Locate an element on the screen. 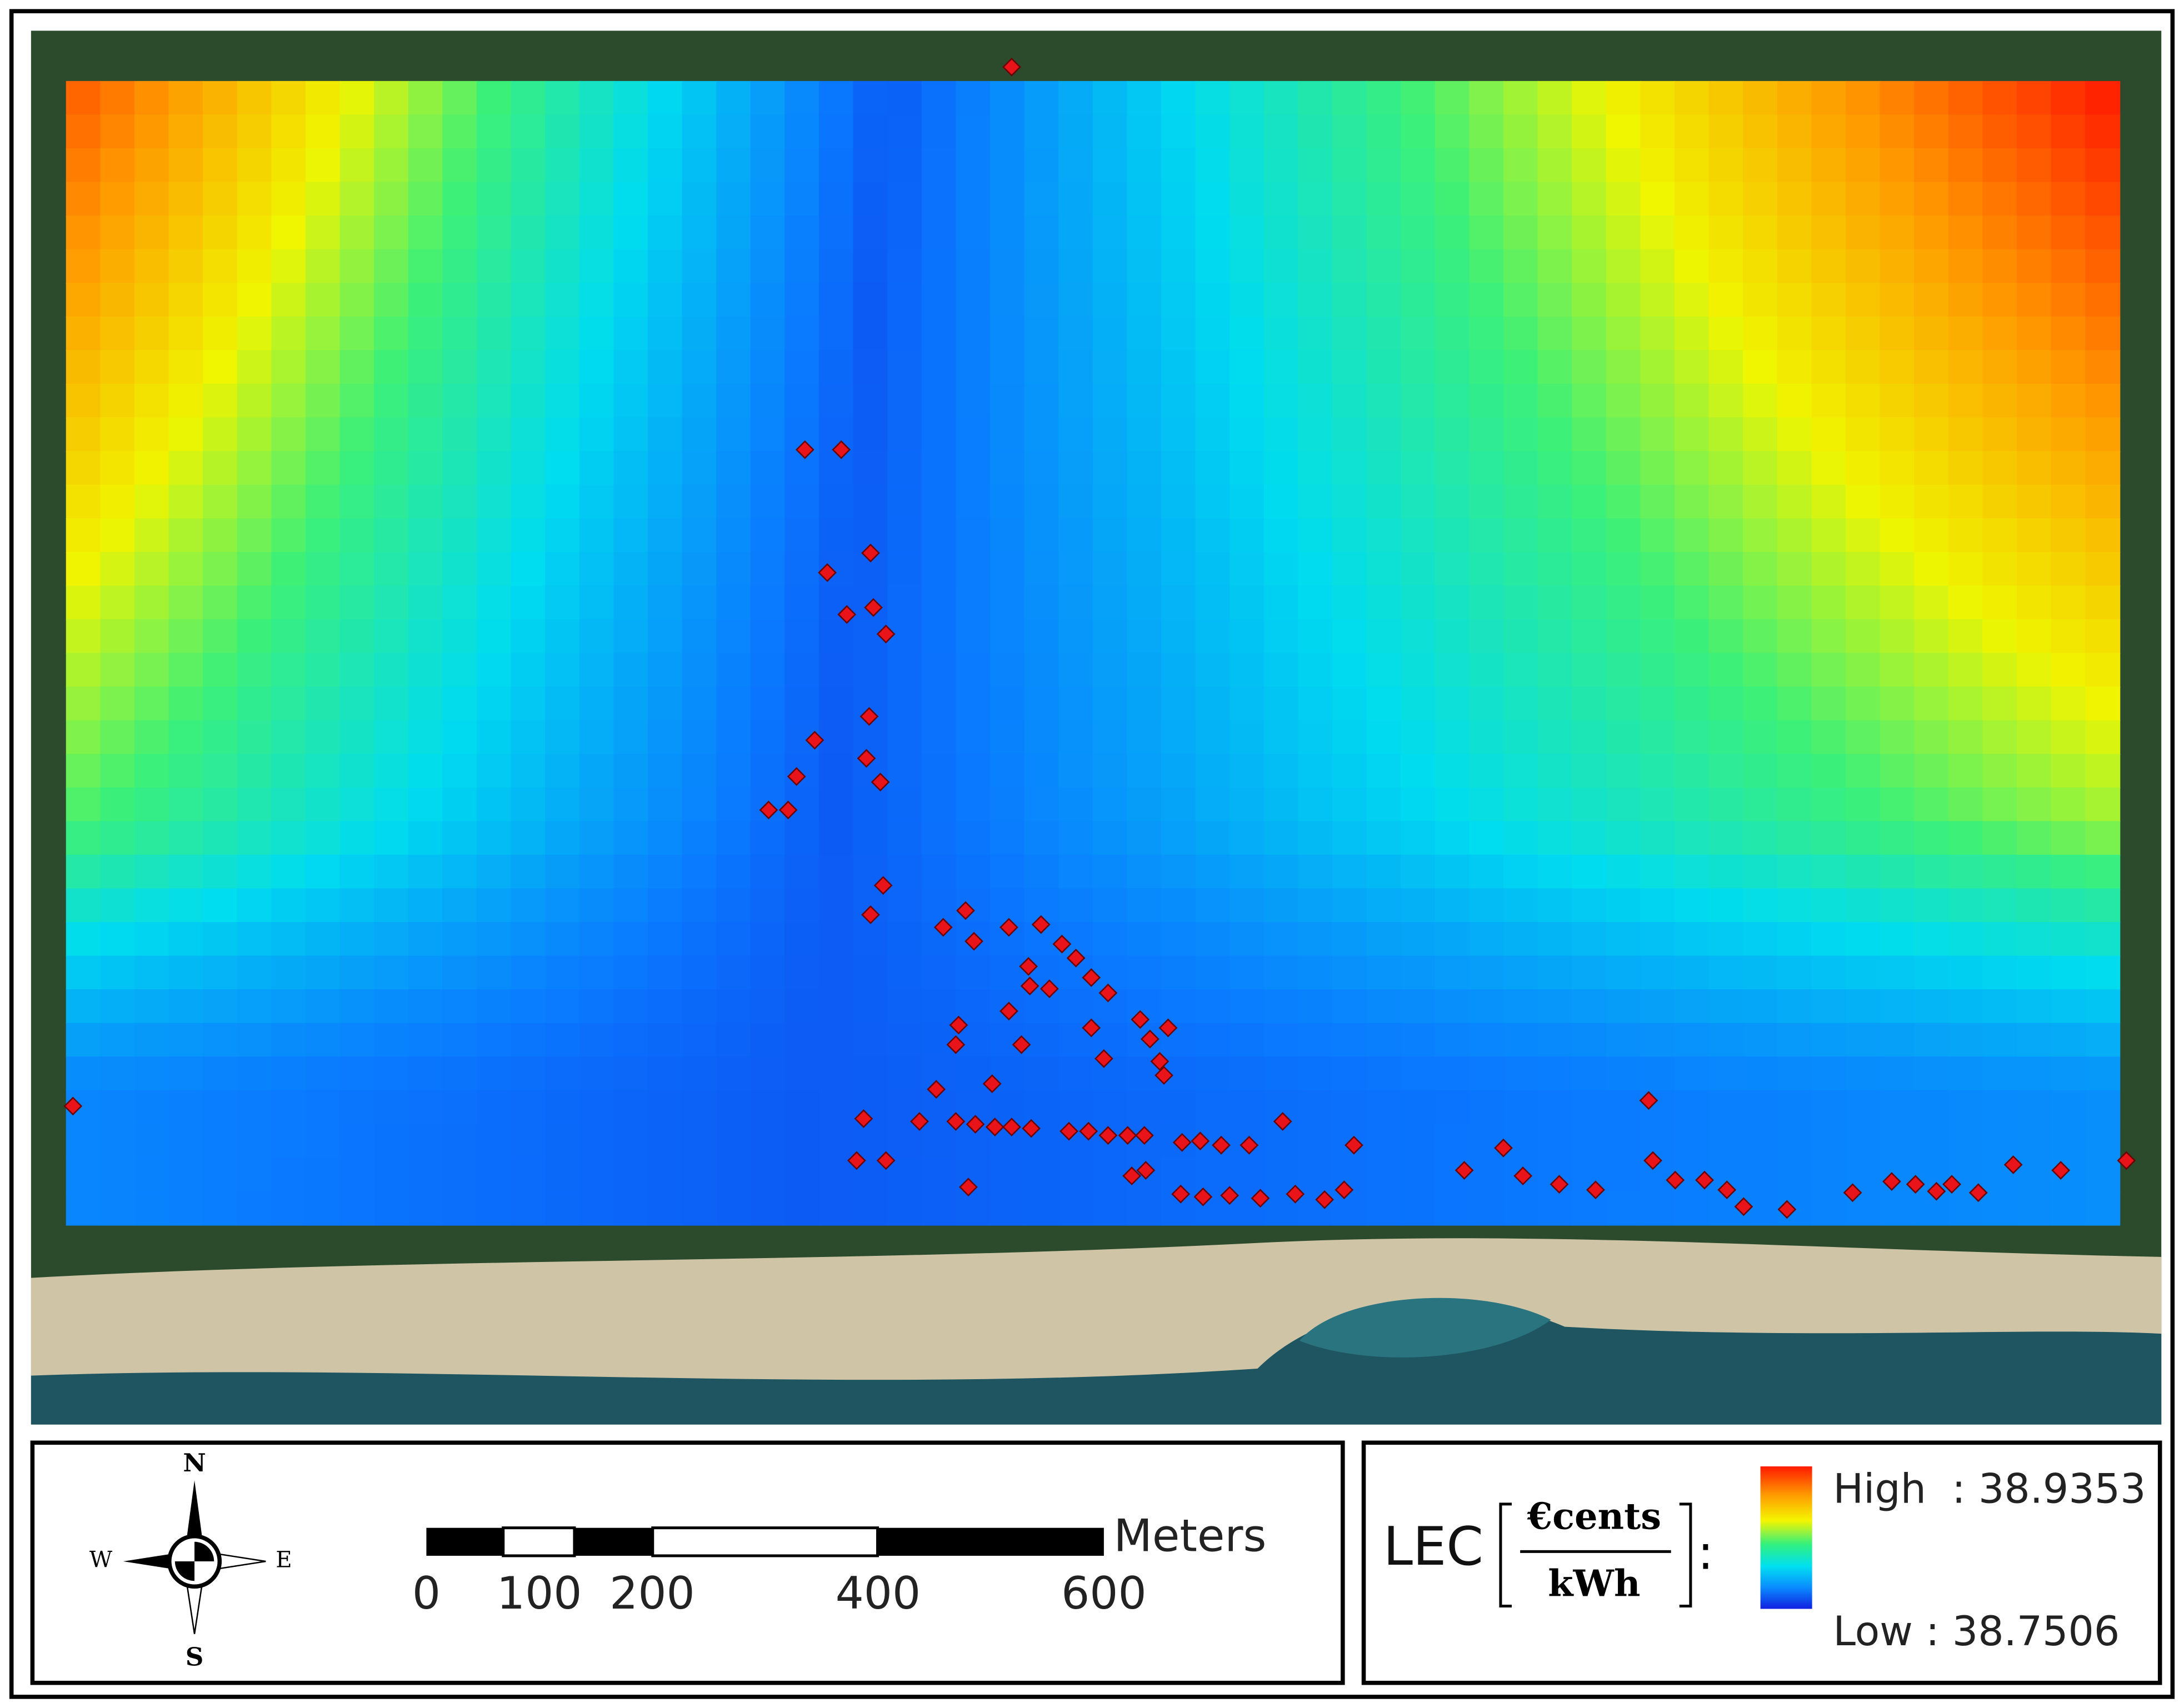 This screenshot has height=1708, width=2184. scale-tick-label: 0 is located at coordinates (427, 1593).